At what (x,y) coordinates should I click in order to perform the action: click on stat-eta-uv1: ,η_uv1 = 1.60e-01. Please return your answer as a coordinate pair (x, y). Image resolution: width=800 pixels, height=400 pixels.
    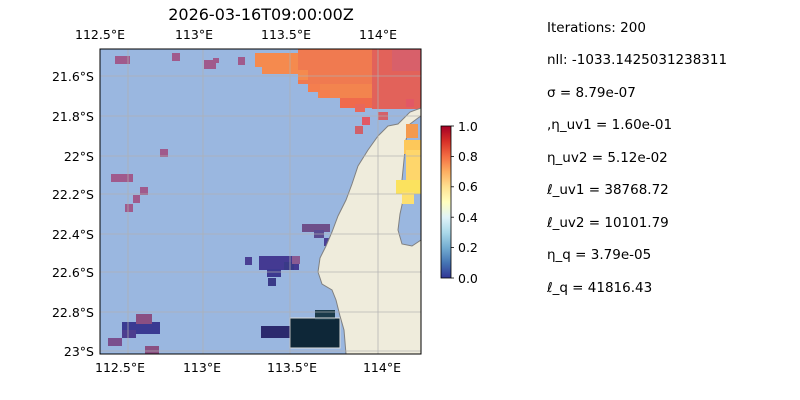
    Looking at the image, I should click on (610, 125).